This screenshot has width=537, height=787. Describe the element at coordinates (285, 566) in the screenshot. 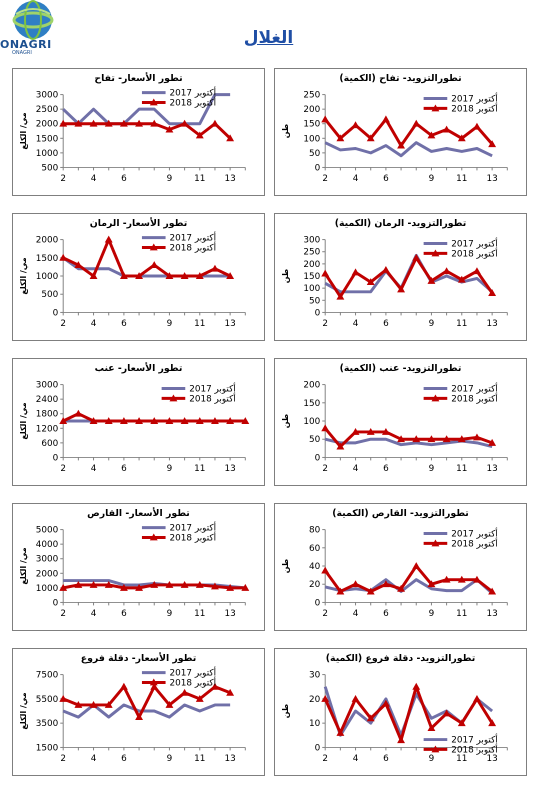

I see `y-axis-label: طن` at that location.